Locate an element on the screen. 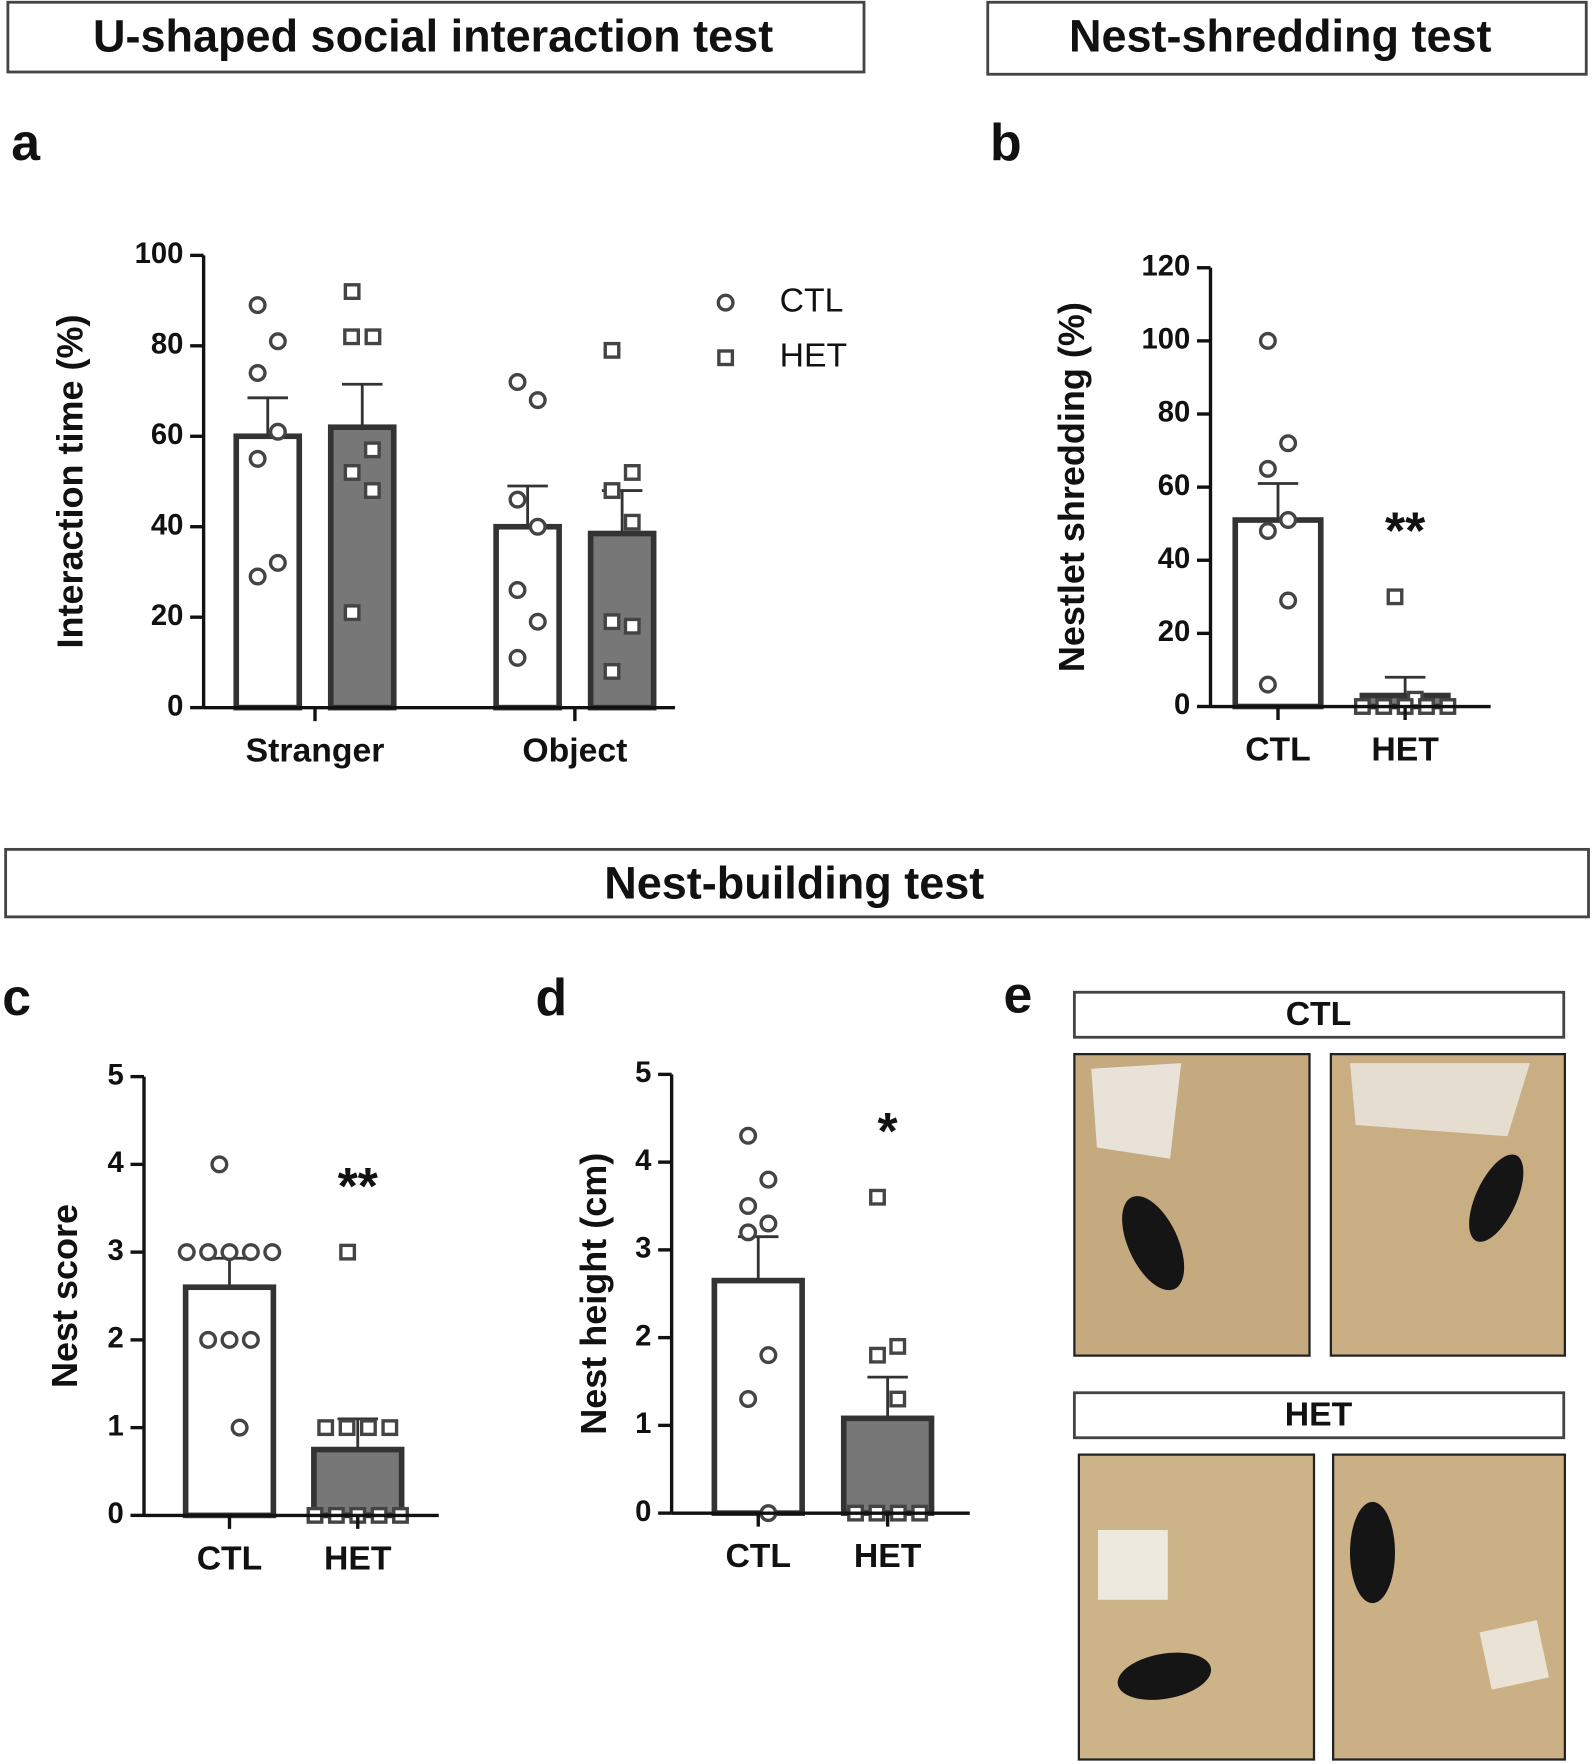 Image resolution: width=1593 pixels, height=1764 pixels. y-axis-label: Nest score is located at coordinates (64, 1296).